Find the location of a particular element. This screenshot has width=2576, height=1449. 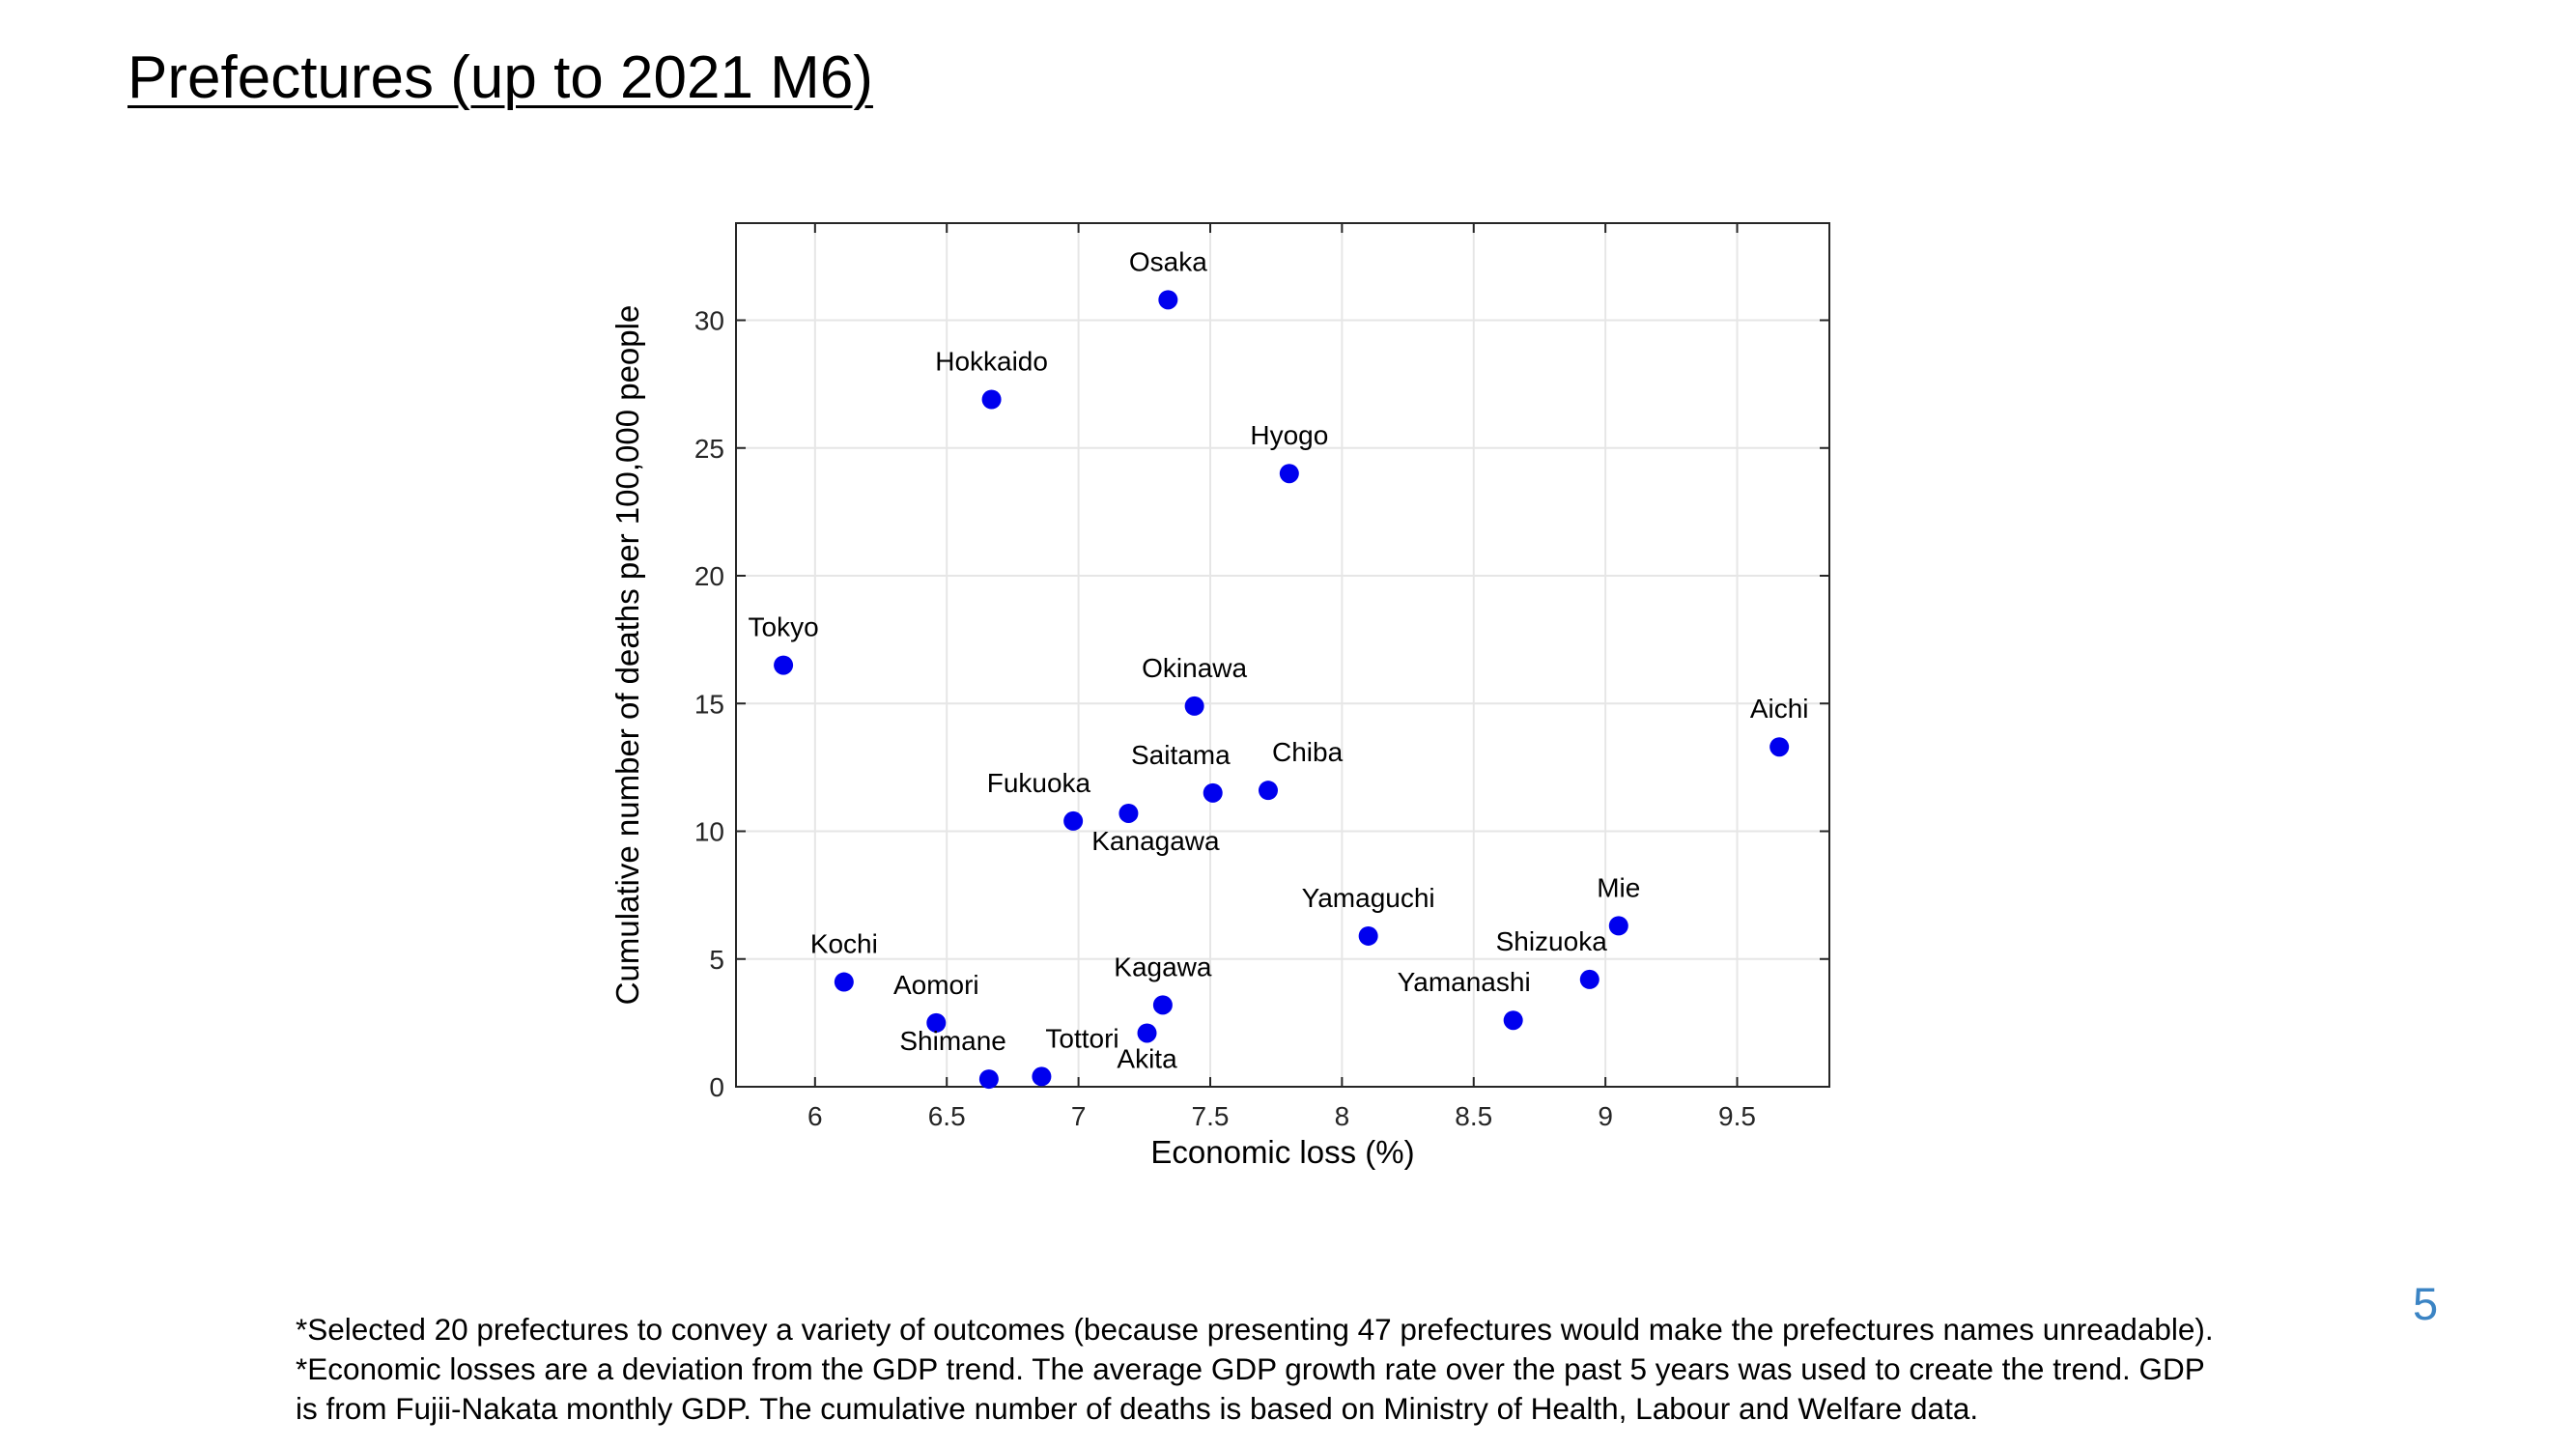

x-tick-label: 8 is located at coordinates (1342, 1116).